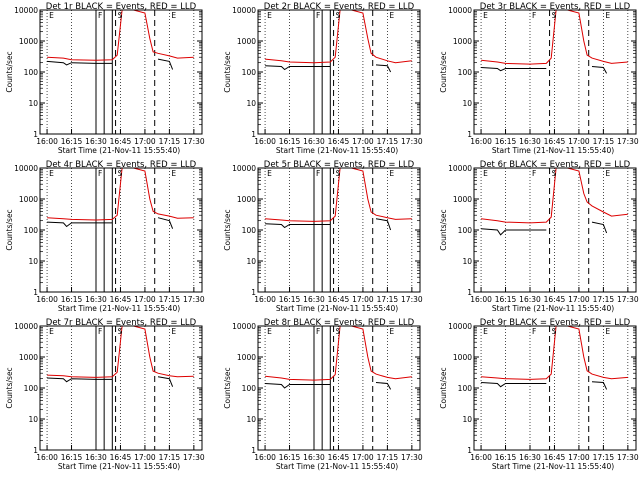 This screenshot has width=640, height=480. What do you see at coordinates (339, 165) in the screenshot?
I see `chart-title: Det 5r BLACK = Events, RED = LLD` at bounding box center [339, 165].